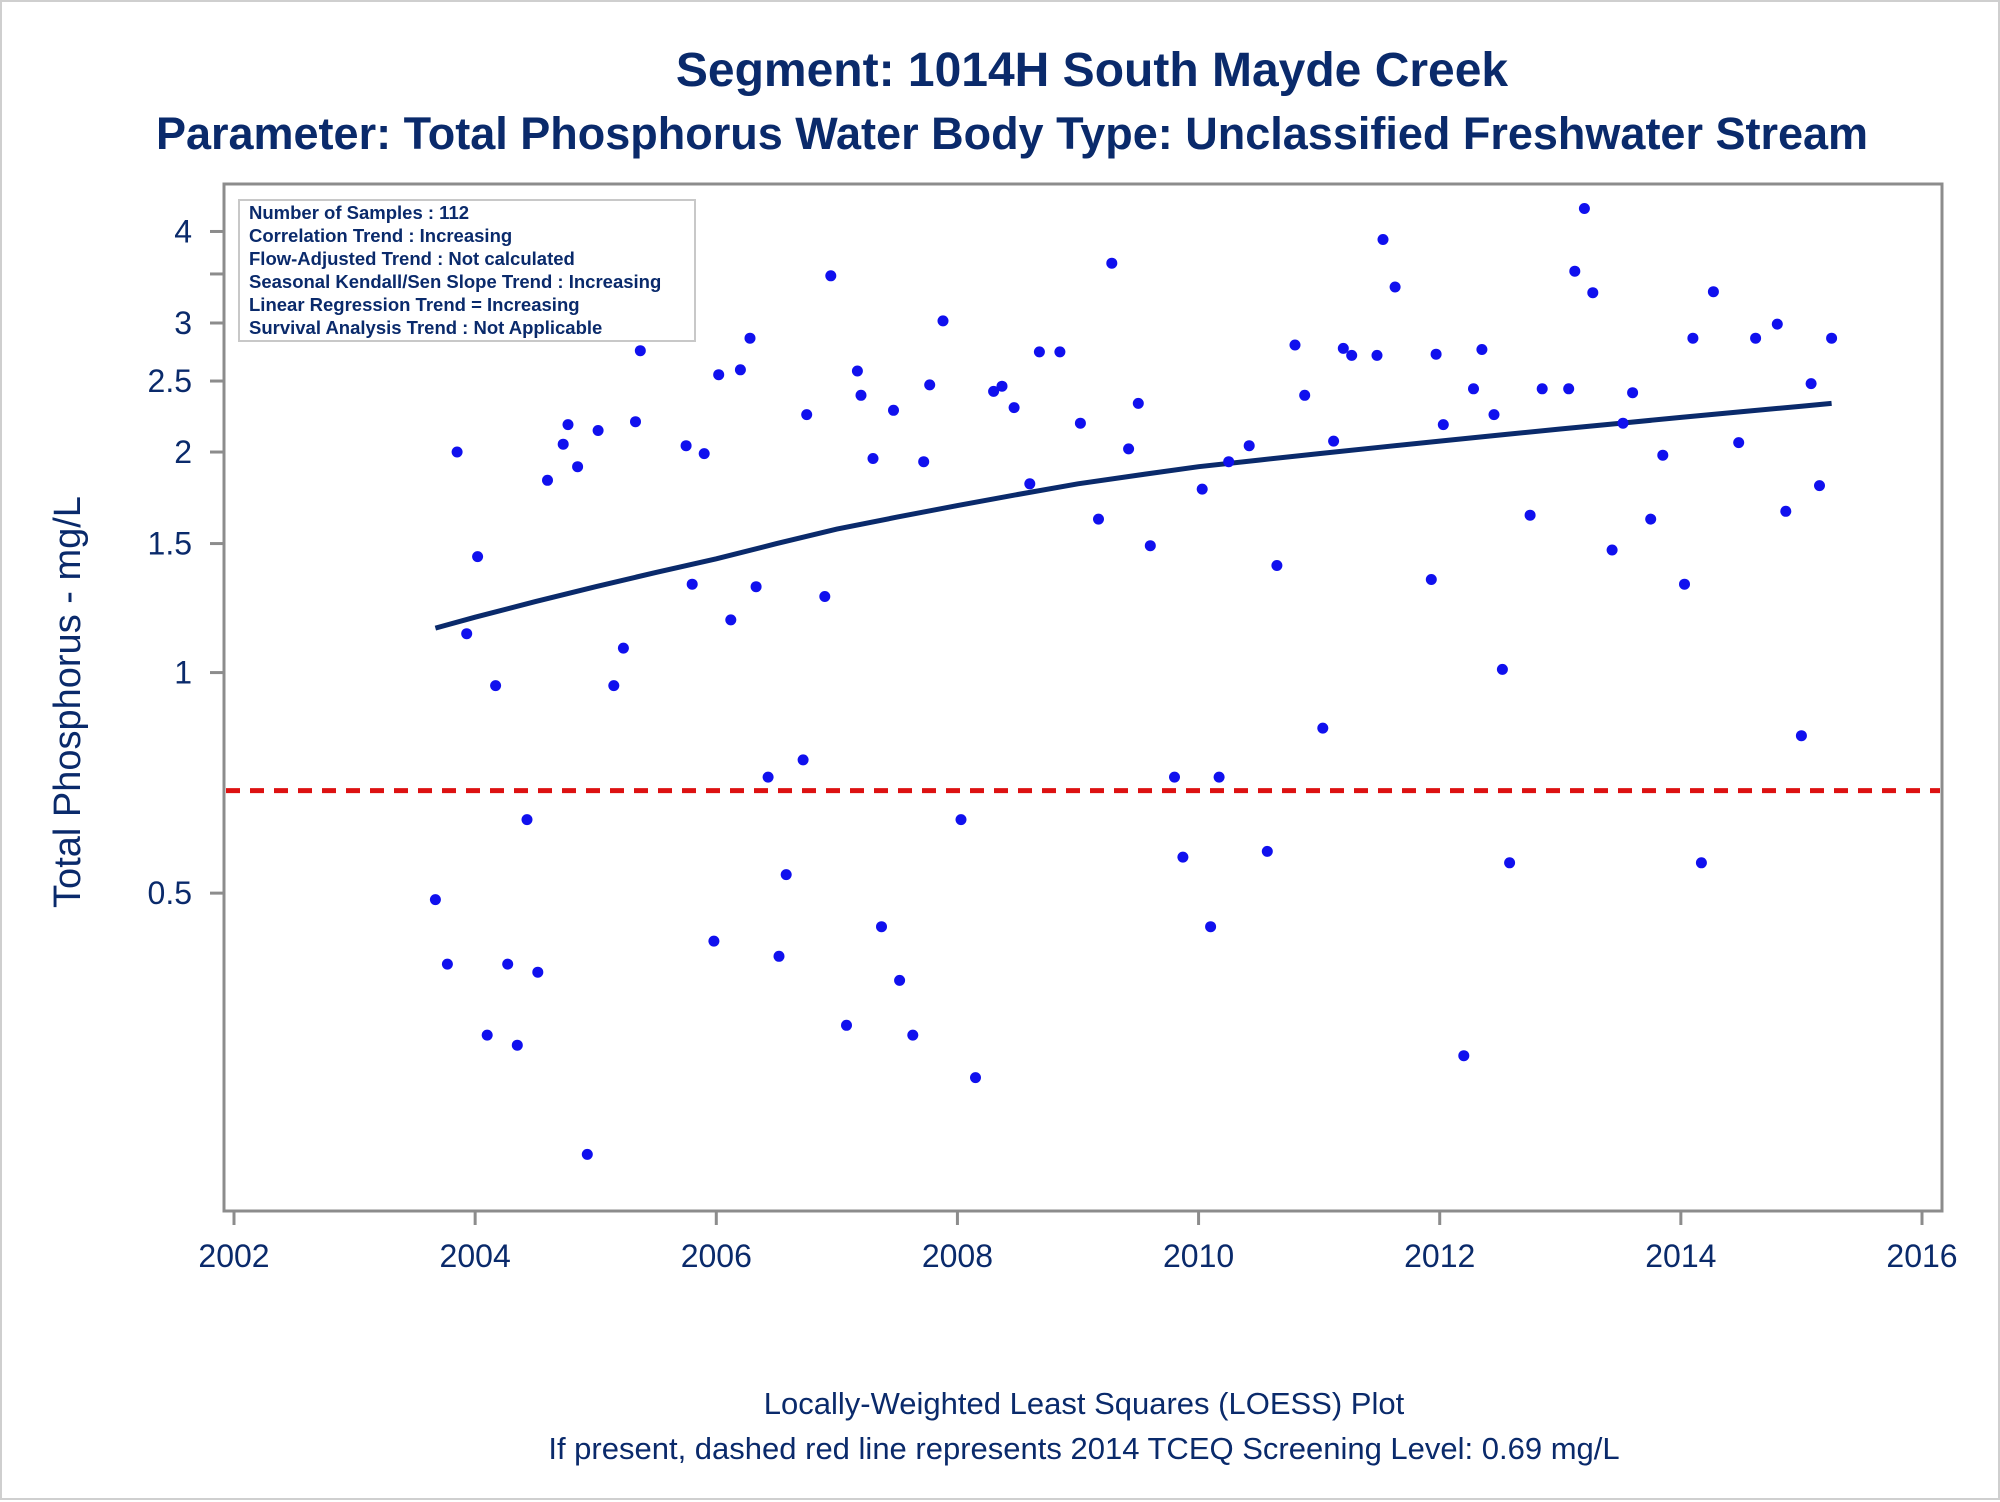  Describe the element at coordinates (957, 1256) in the screenshot. I see `x-tick-label: 2008` at that location.